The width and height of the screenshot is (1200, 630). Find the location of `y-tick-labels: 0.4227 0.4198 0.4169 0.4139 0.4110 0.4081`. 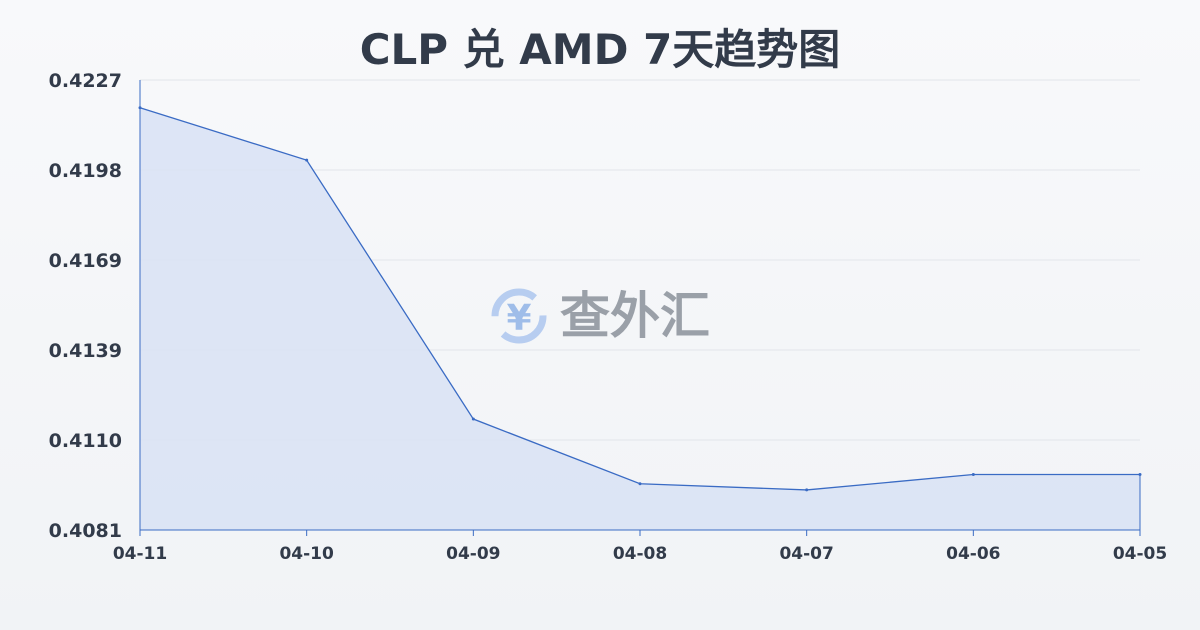

y-tick-labels: 0.4227 0.4198 0.4169 0.4139 0.4110 0.4081 is located at coordinates (85, 306).